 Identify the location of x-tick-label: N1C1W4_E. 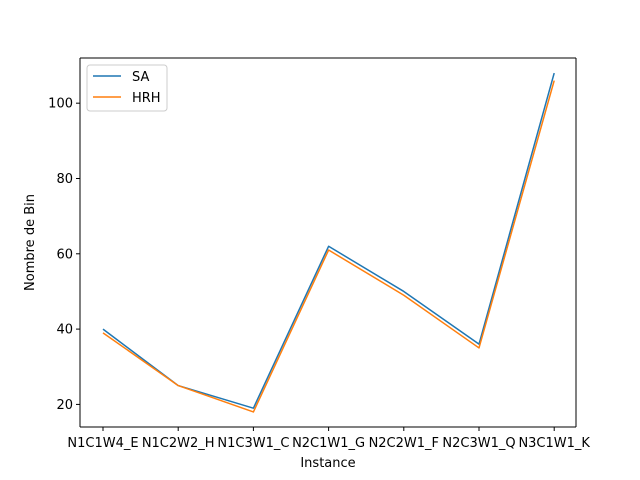
(102, 443).